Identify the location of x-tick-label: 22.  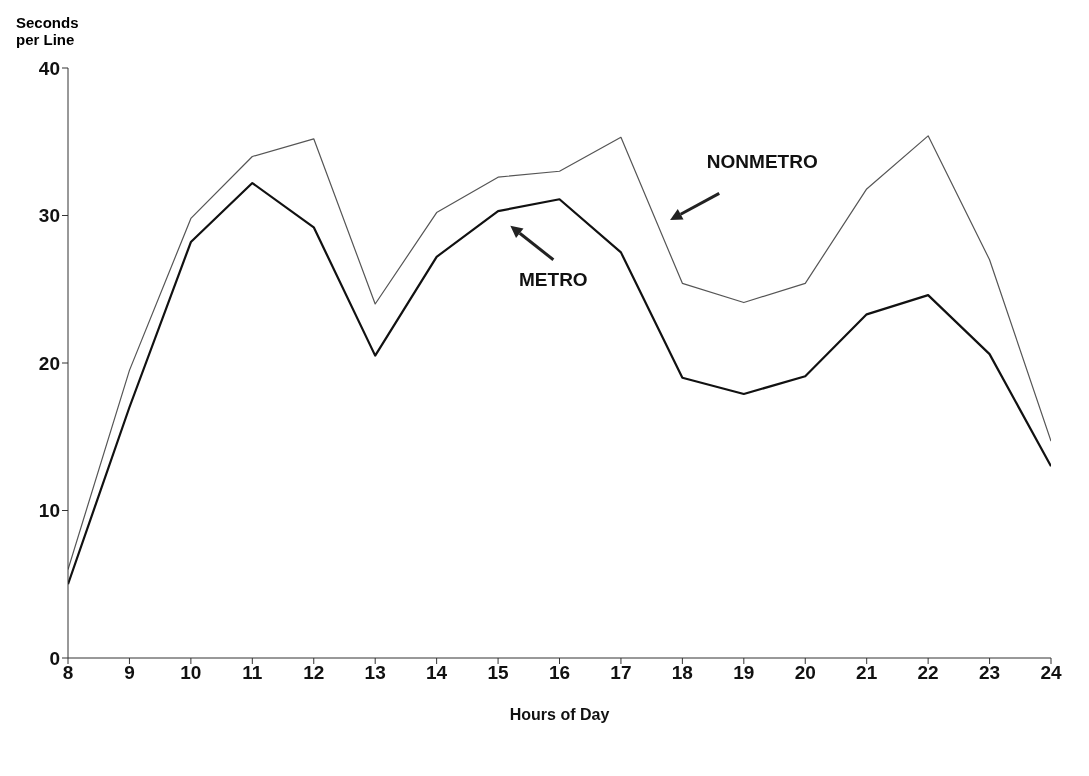
(928, 673).